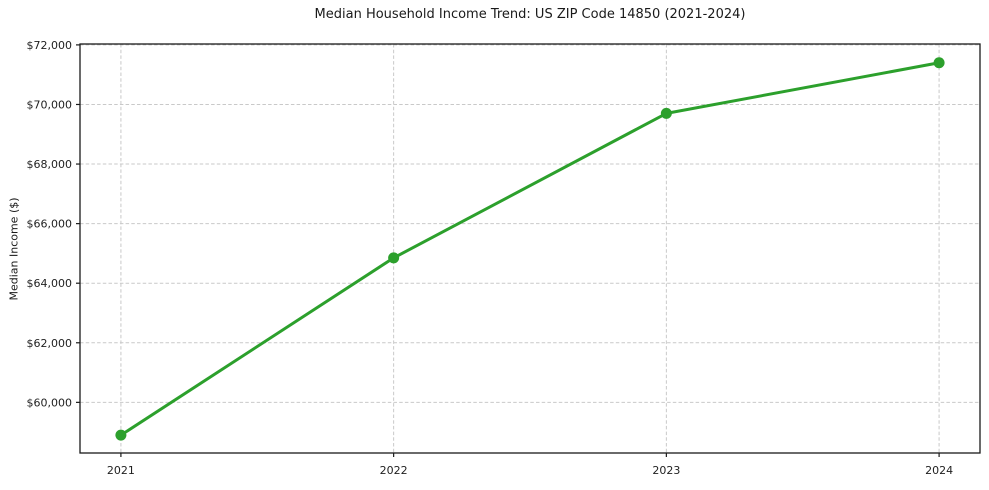 This screenshot has width=989, height=490. Describe the element at coordinates (50, 283) in the screenshot. I see `y-tick-label: $64,000` at that location.